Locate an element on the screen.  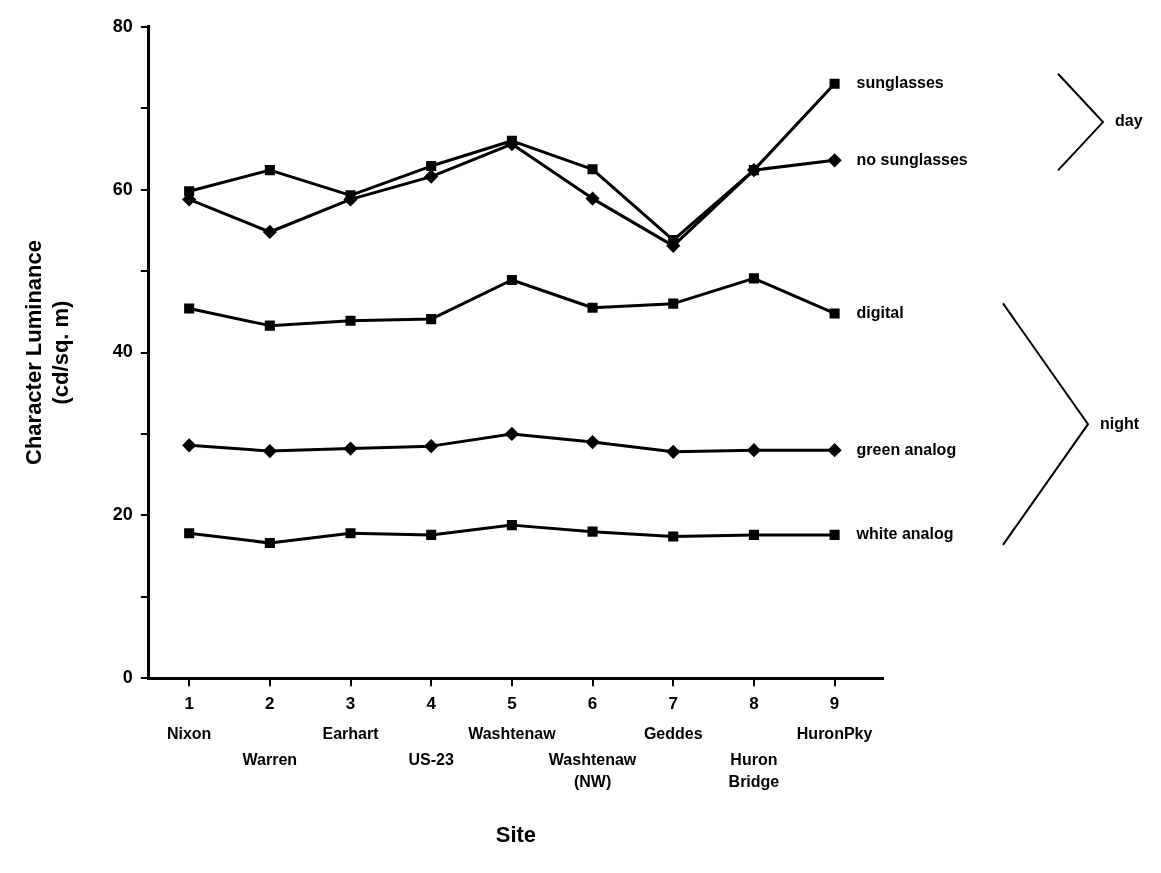
x-tick-label: 9 is located at coordinates (834, 704).